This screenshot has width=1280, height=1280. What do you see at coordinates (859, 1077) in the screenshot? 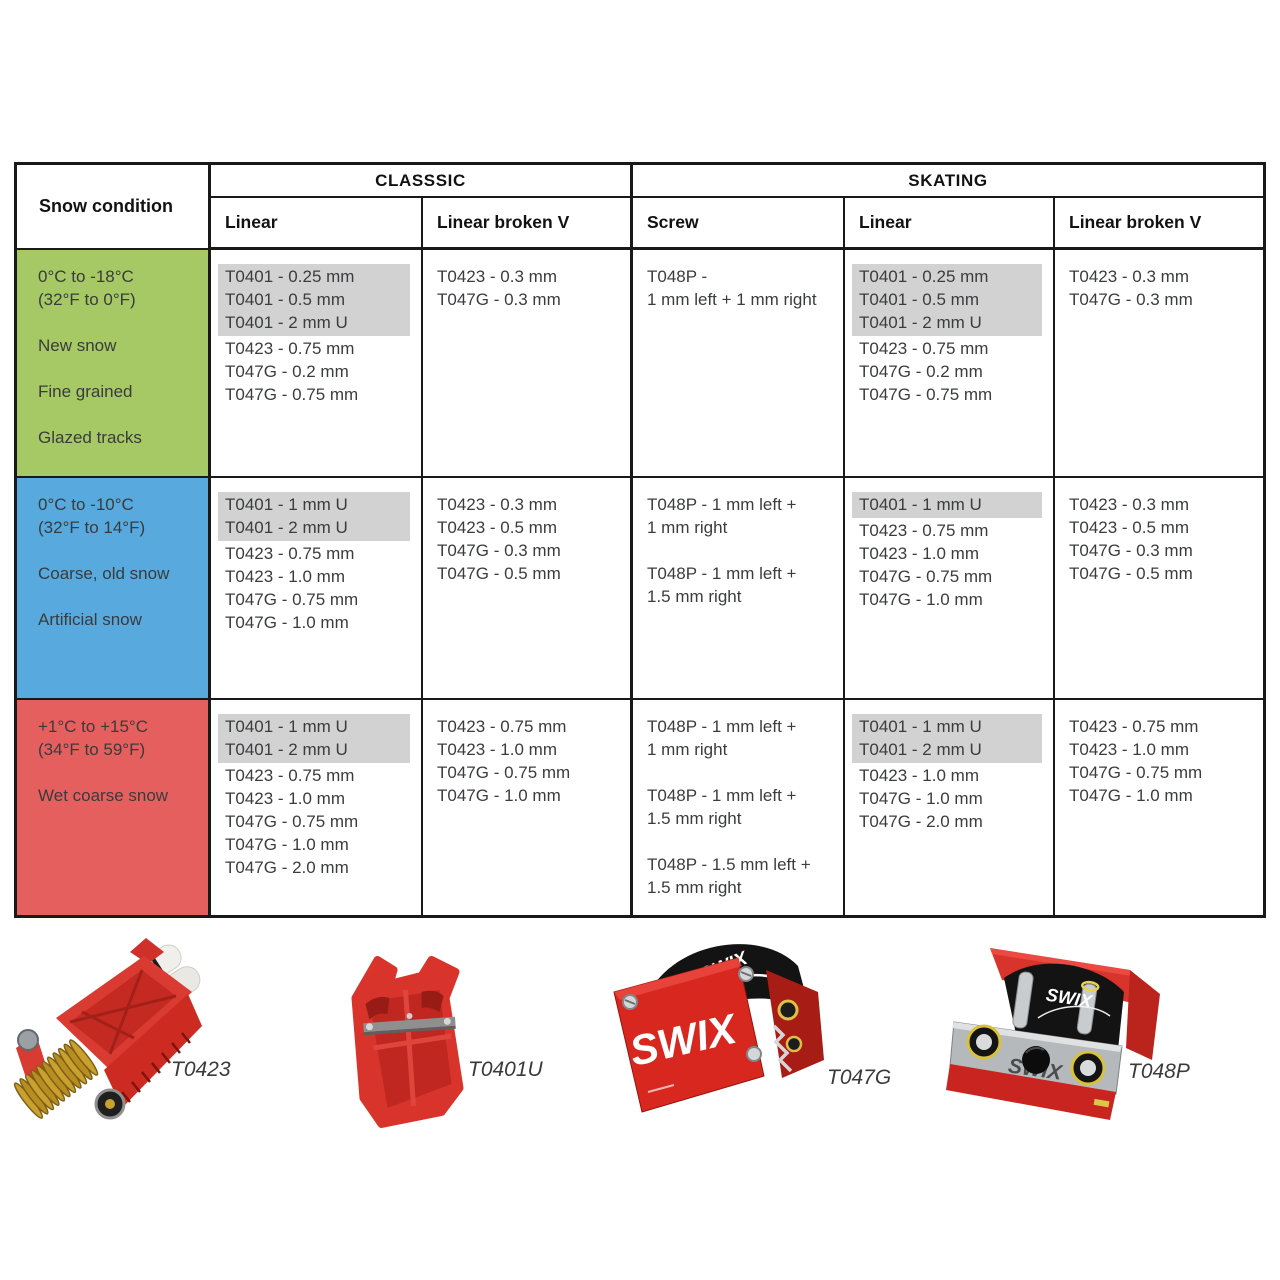
I see `product-label-t047g: T047G` at bounding box center [859, 1077].